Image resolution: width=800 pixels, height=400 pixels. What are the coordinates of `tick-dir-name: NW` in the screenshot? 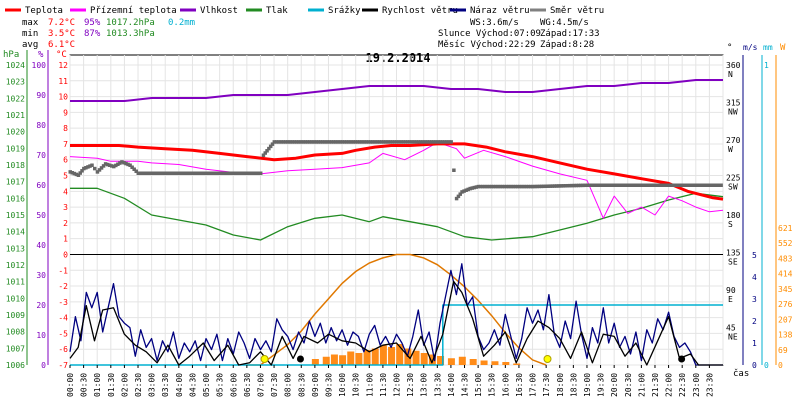 It's located at (733, 112).